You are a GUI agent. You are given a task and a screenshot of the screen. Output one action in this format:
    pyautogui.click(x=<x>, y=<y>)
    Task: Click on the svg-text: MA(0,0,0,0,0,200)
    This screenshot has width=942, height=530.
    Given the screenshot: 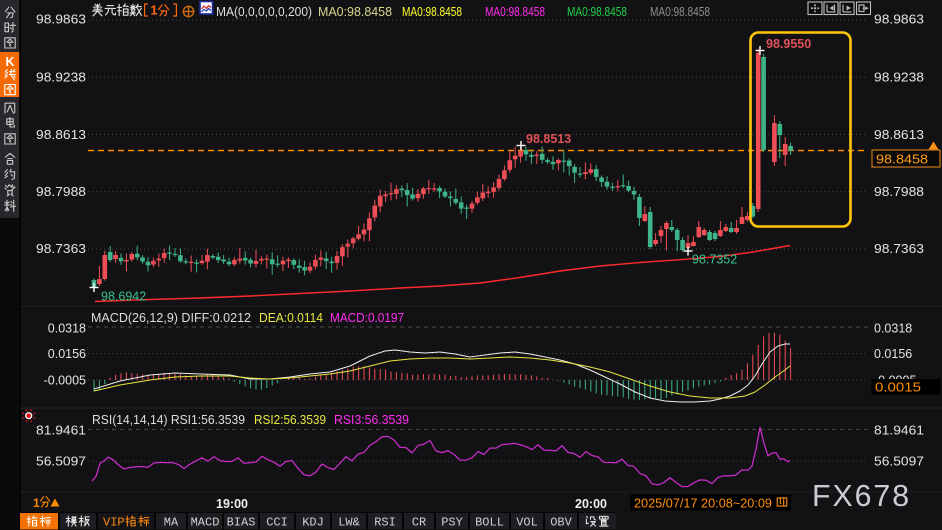 What is the action you would take?
    pyautogui.click(x=264, y=11)
    